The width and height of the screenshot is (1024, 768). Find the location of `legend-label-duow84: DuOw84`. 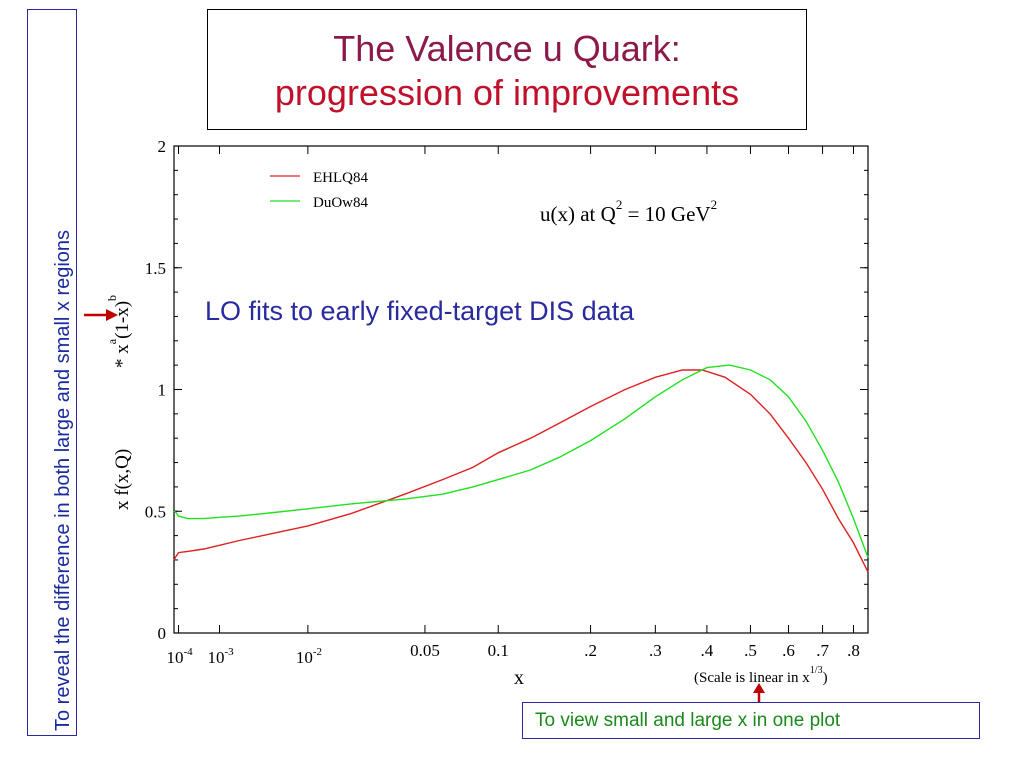

legend-label-duow84: DuOw84 is located at coordinates (340, 203).